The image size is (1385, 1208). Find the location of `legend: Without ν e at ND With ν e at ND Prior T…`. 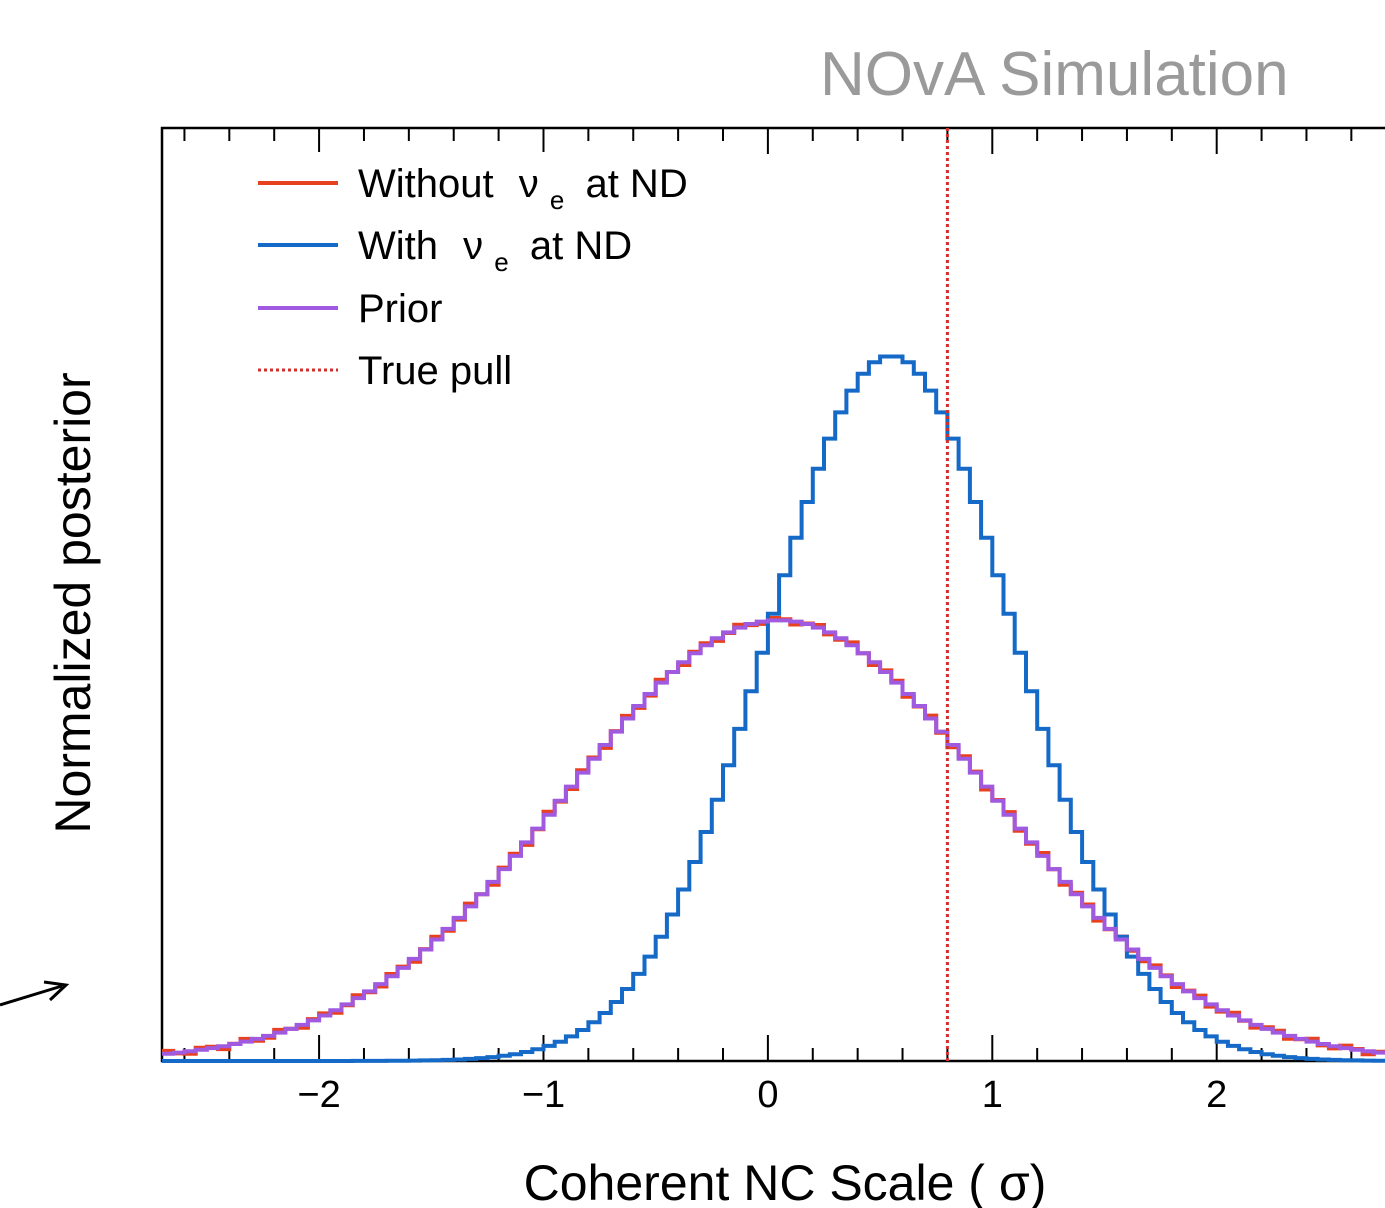

legend: Without ν e at ND With ν e at ND Prior T… is located at coordinates (473, 276).